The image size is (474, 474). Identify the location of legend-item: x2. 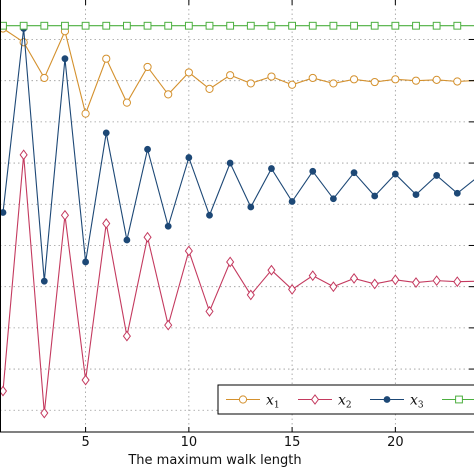
(325, 402).